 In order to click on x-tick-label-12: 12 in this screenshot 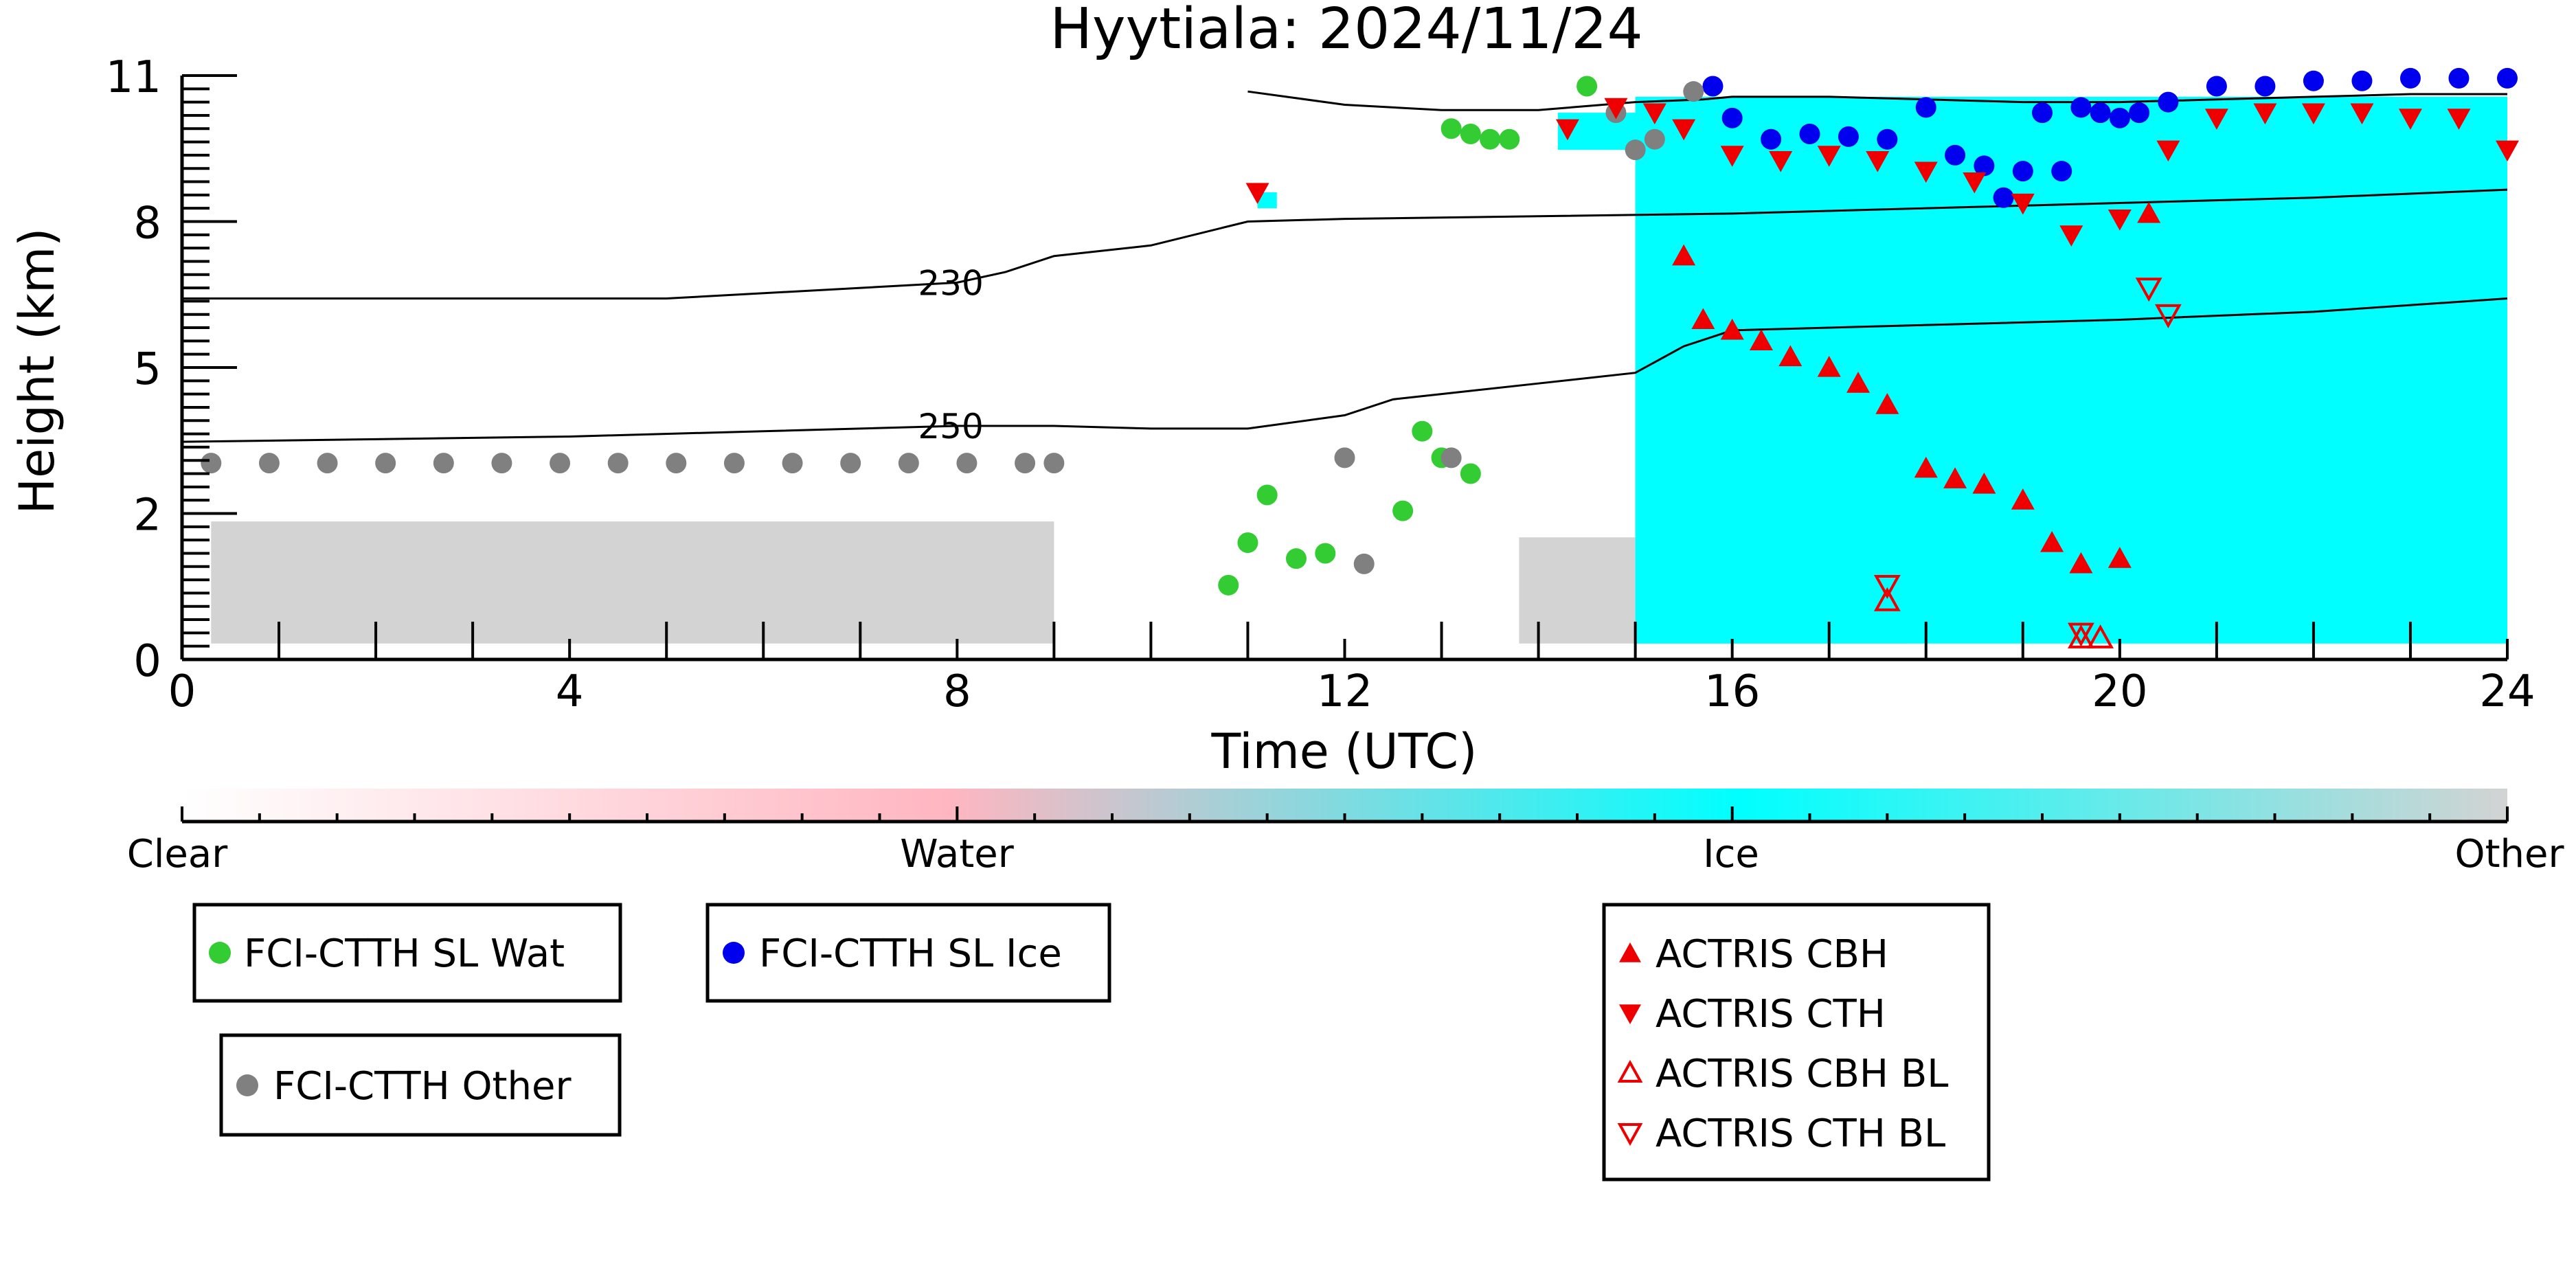, I will do `click(1344, 691)`.